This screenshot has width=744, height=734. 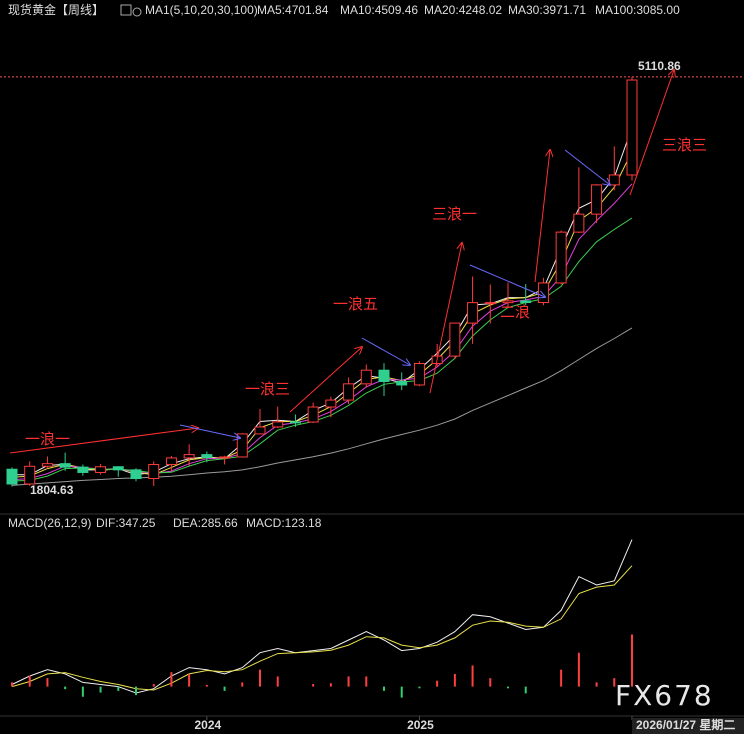 What do you see at coordinates (49, 523) in the screenshot?
I see `panel-title: MACD(26,12,9)` at bounding box center [49, 523].